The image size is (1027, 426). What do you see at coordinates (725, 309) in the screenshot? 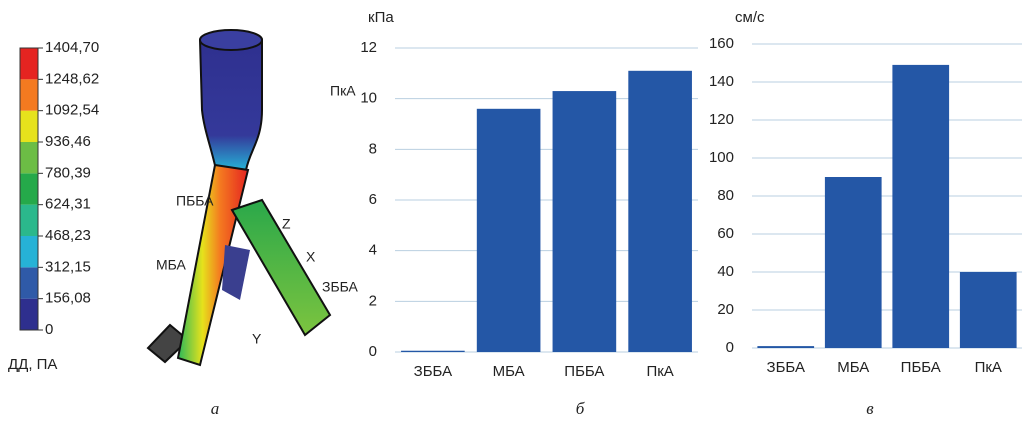
I see `y-tick-label: 20` at bounding box center [725, 309].